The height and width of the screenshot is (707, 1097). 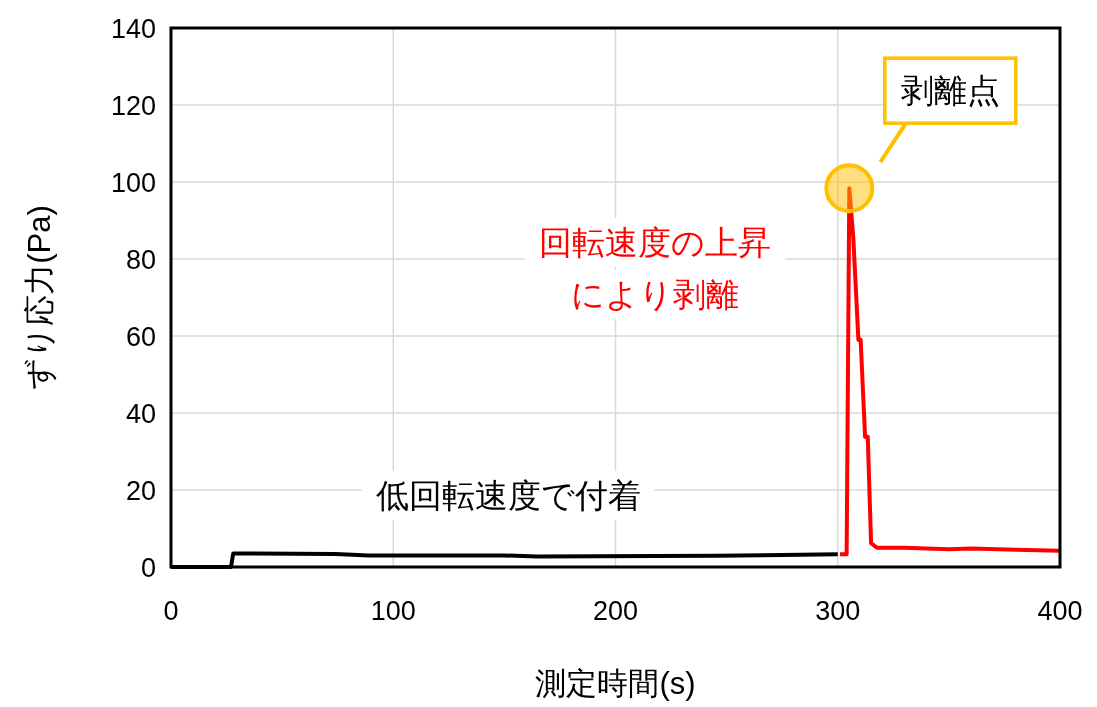 What do you see at coordinates (133, 106) in the screenshot?
I see `y-tick-label: 120` at bounding box center [133, 106].